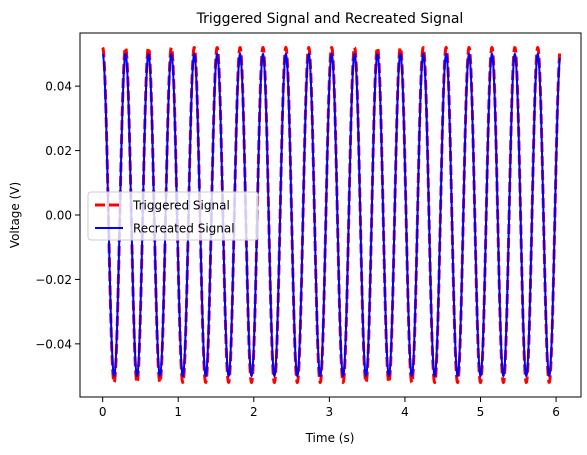  I want to click on y-tick-label: 0.04, so click(58, 87).